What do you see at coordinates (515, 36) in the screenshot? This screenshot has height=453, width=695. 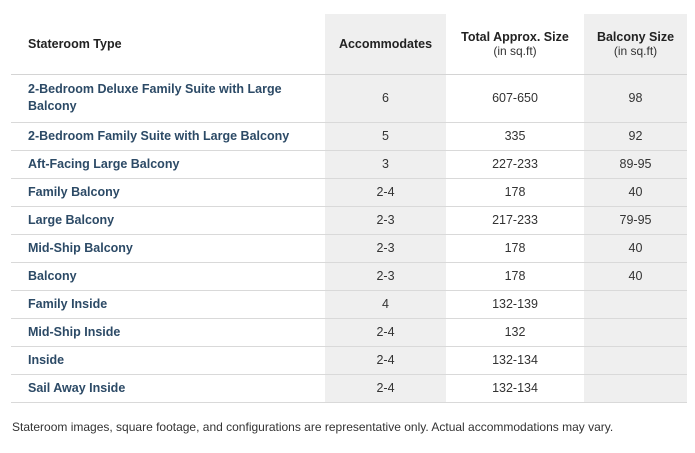 I see `header-total-size-label: Total Approx. Size` at bounding box center [515, 36].